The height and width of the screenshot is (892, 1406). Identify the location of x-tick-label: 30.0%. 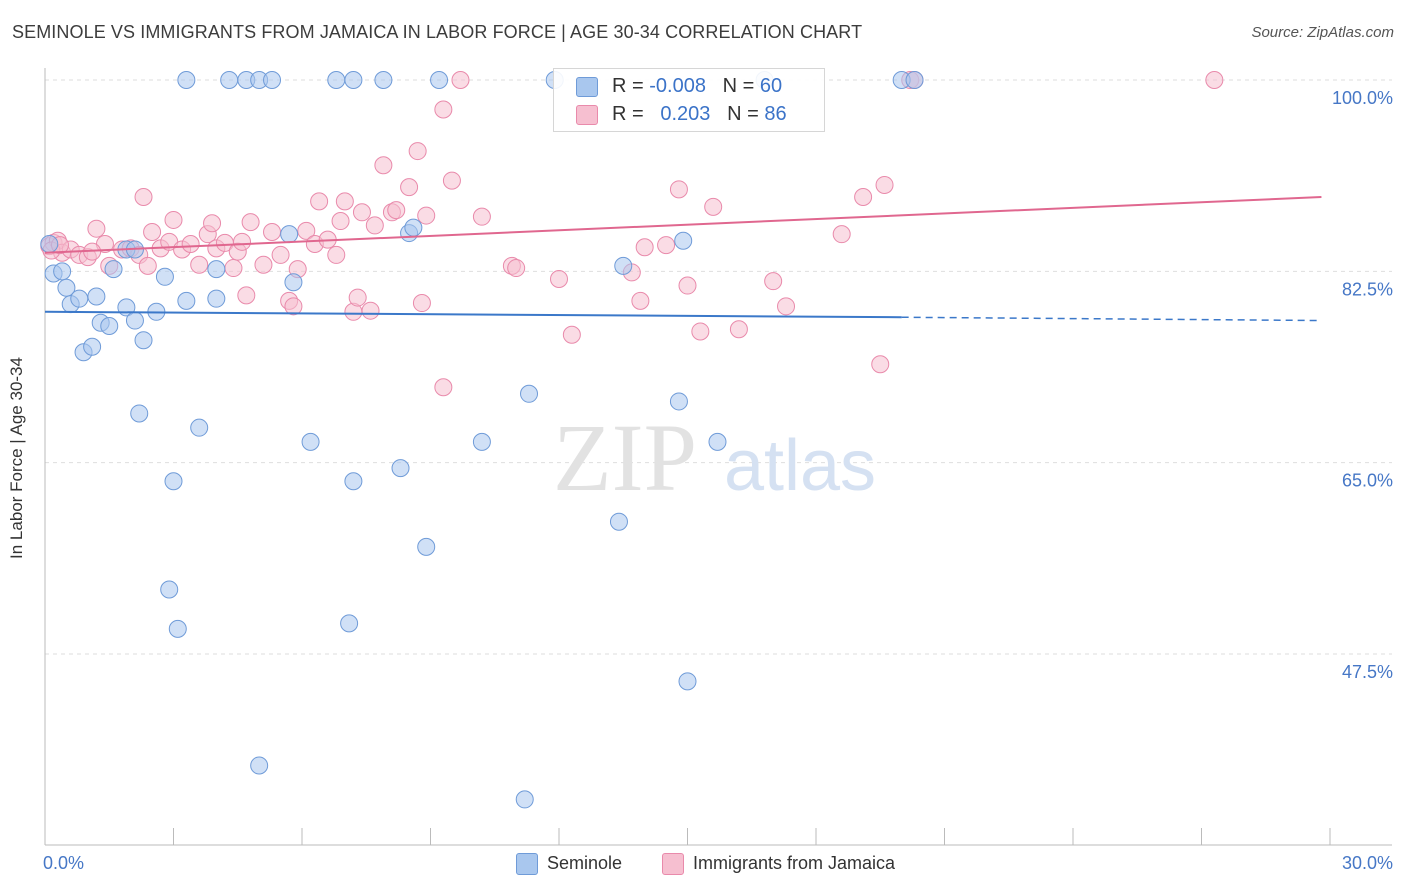
(1367, 863).